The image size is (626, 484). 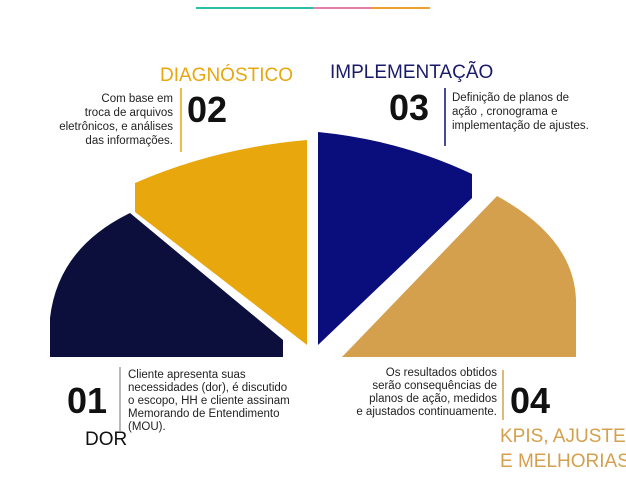 What do you see at coordinates (411, 72) in the screenshot?
I see `step-title: IMPLEMENTAÇÃO` at bounding box center [411, 72].